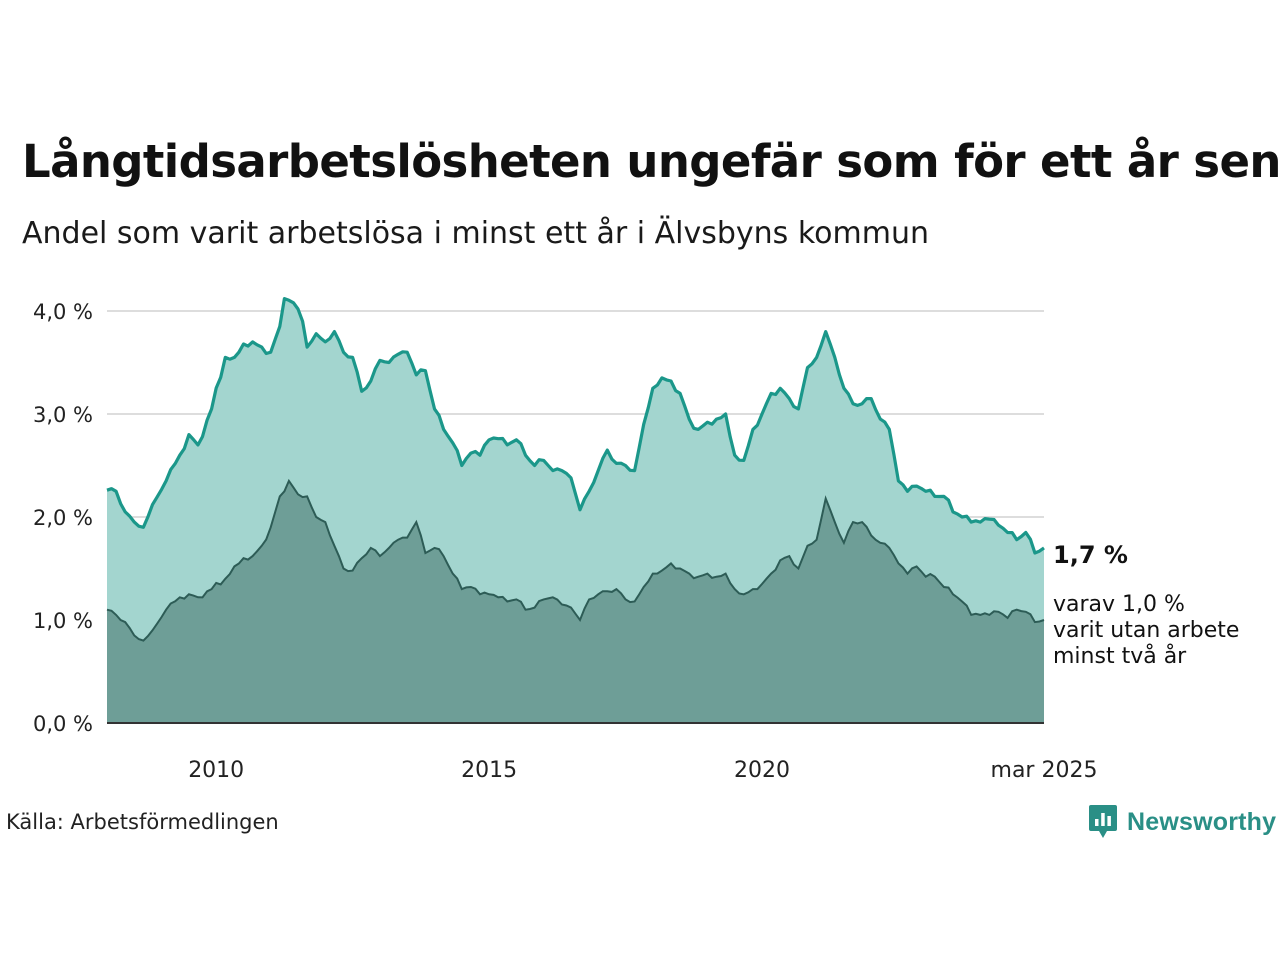 The width and height of the screenshot is (1280, 960). I want to click on x-tick-label: 2020, so click(762, 770).